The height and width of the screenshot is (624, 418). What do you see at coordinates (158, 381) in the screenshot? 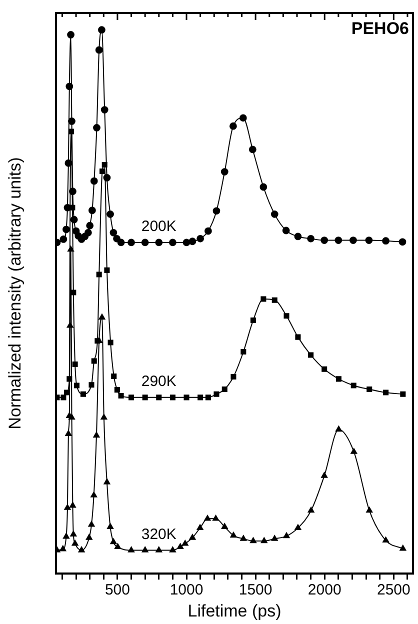
I see `series-label: 290K` at bounding box center [158, 381].